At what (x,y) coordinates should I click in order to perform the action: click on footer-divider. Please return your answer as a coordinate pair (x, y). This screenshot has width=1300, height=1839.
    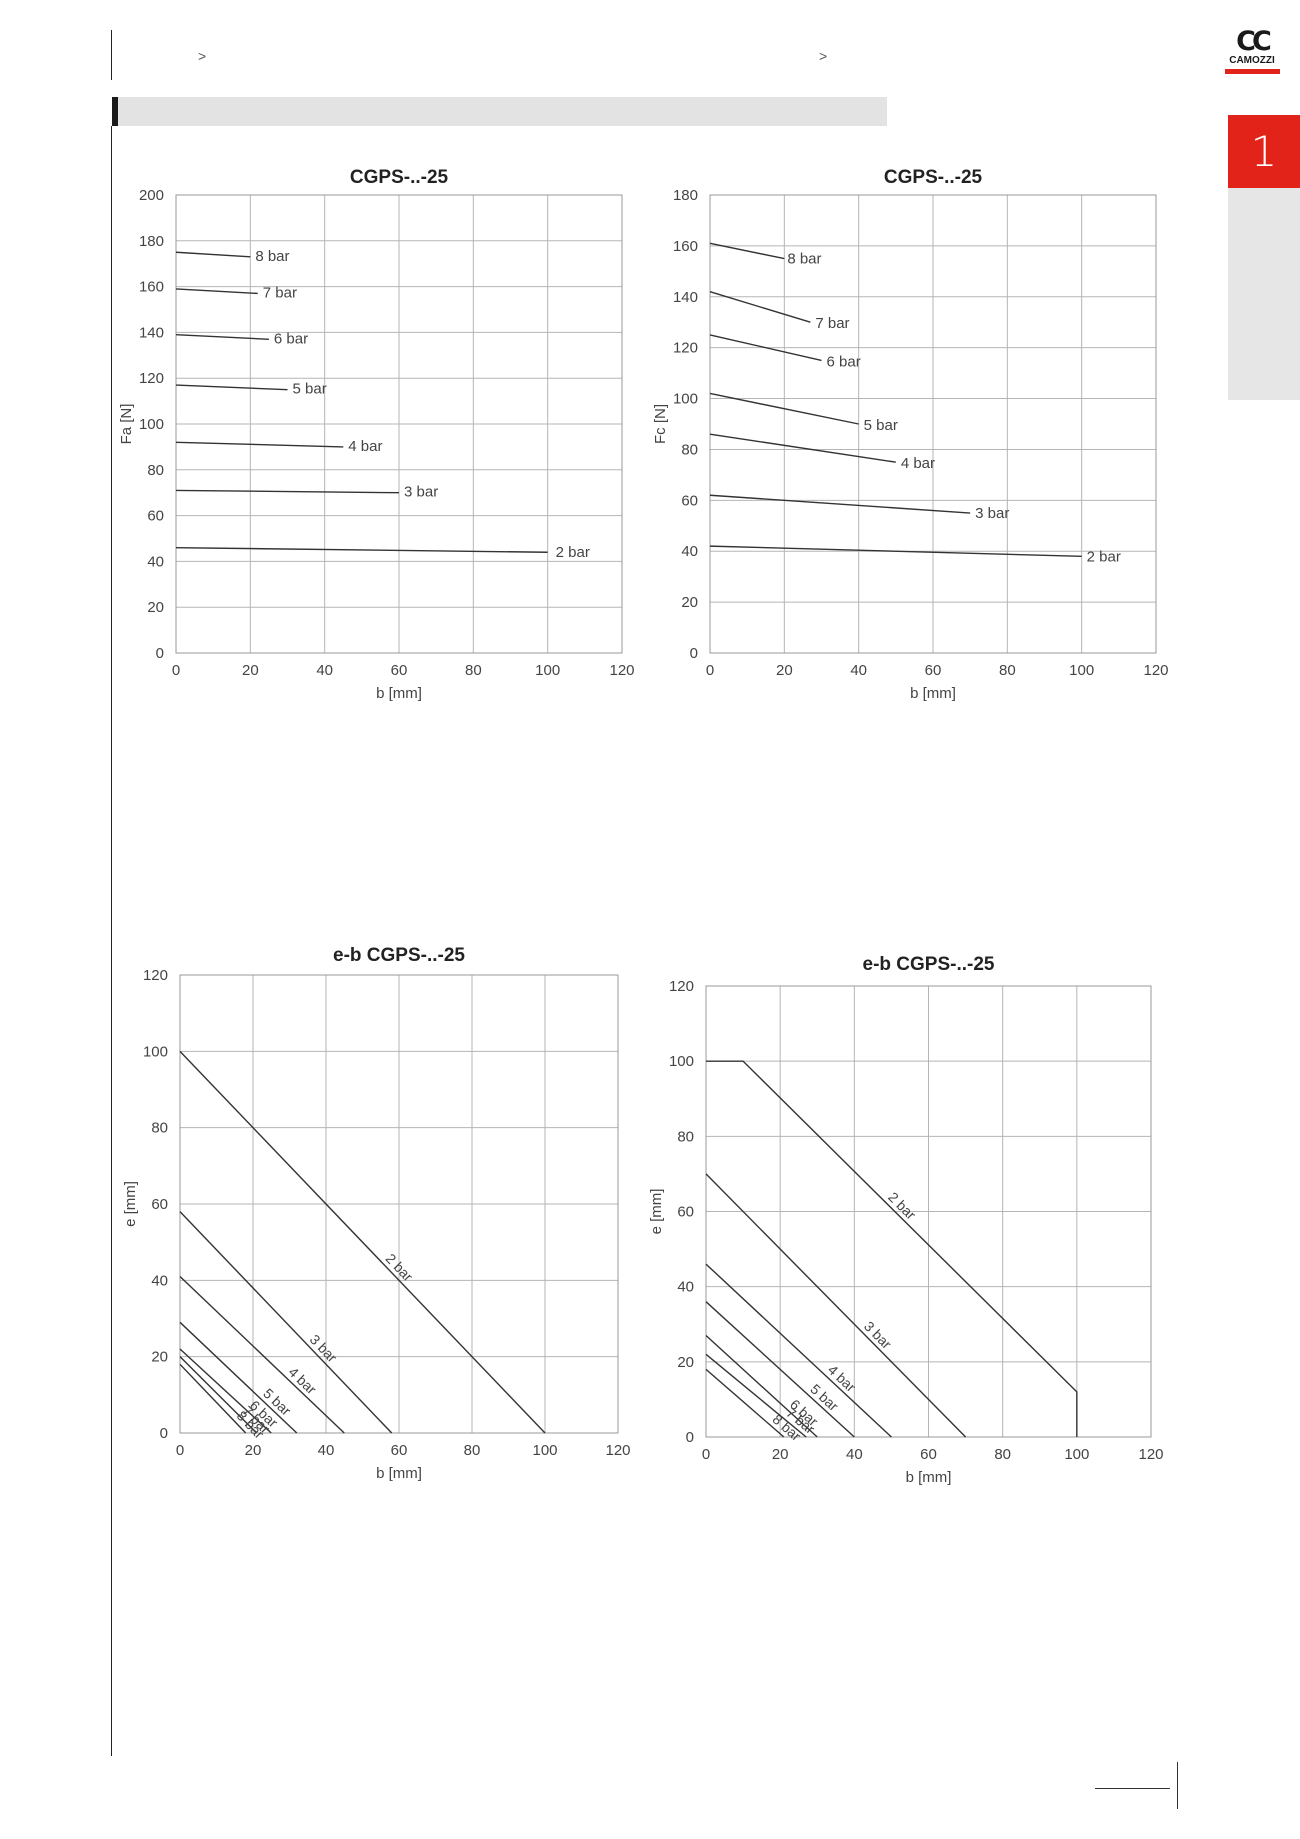
    Looking at the image, I should click on (1177, 1785).